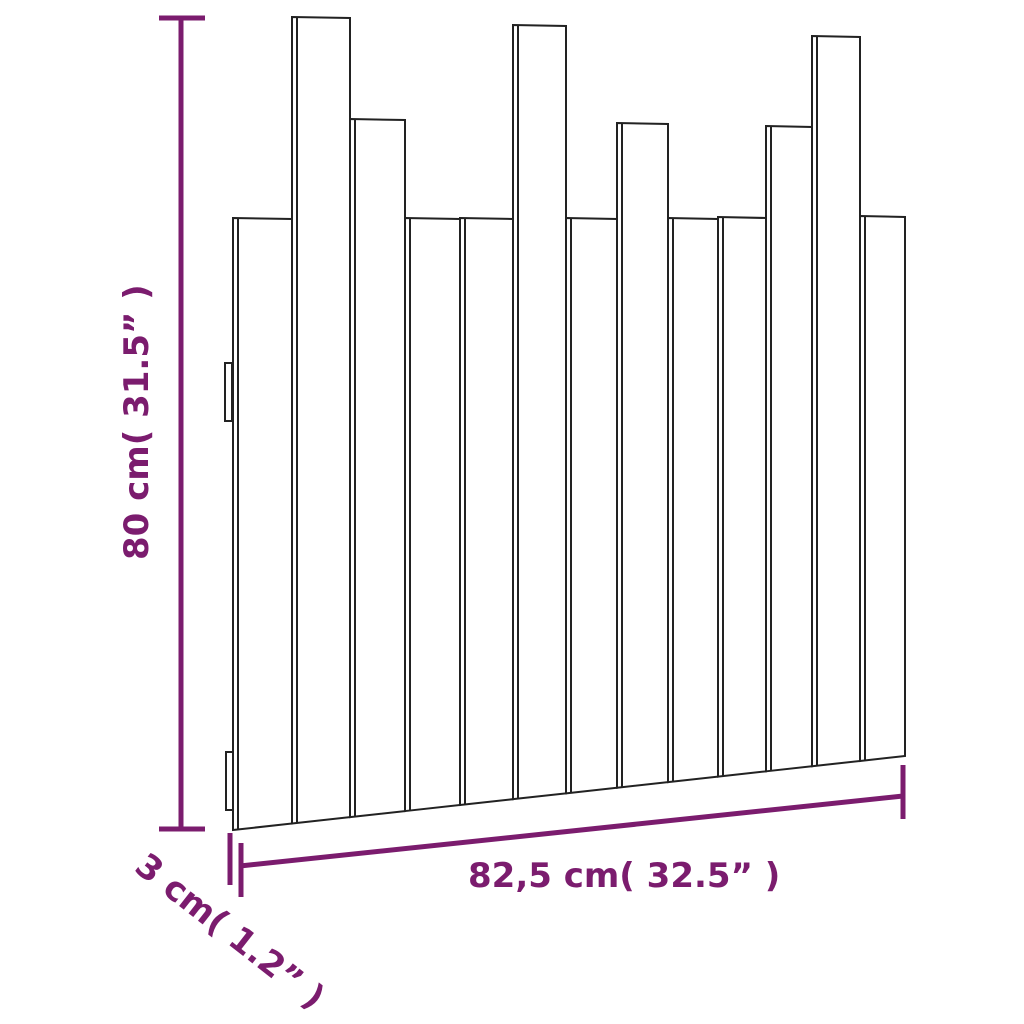 Image resolution: width=1024 pixels, height=1024 pixels. Describe the element at coordinates (229, 781) in the screenshot. I see `mount-bracket-lower` at that location.